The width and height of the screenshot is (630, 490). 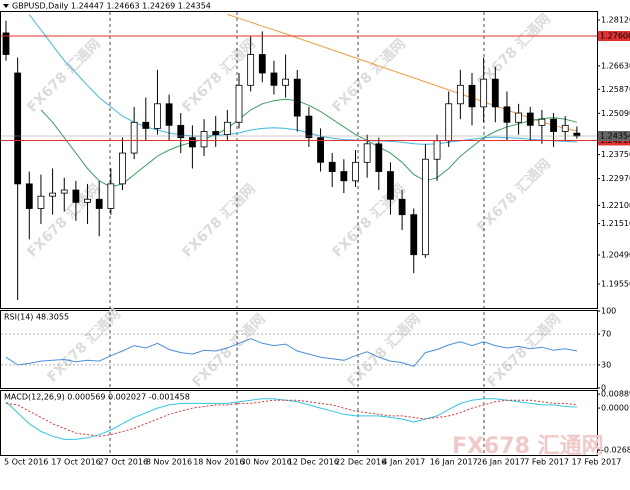 I want to click on x-tick-label: 12 Dec 2016, so click(x=313, y=462).